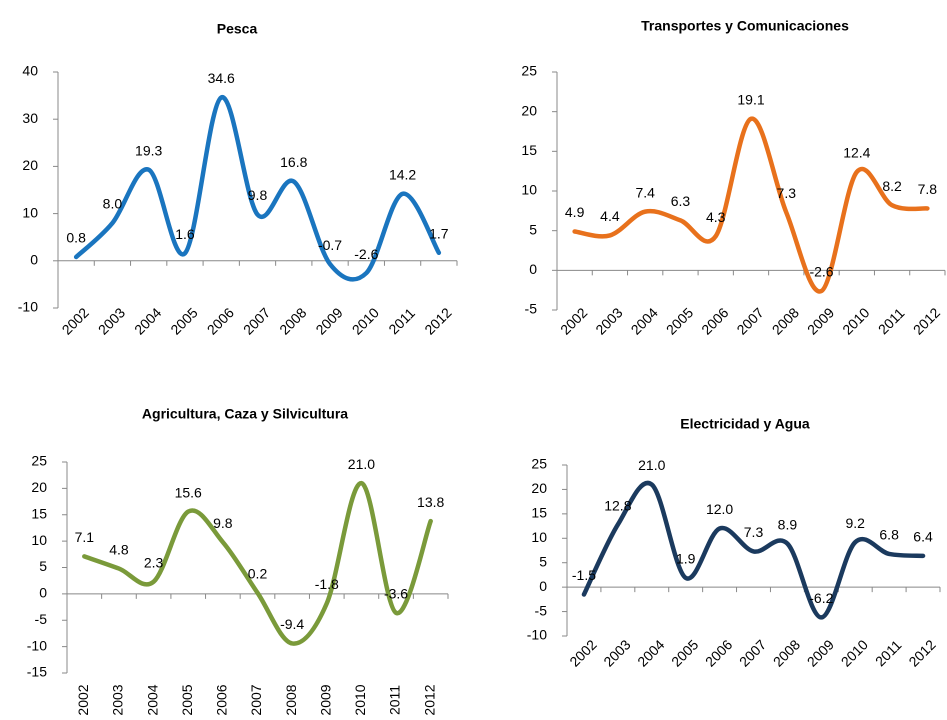 This screenshot has width=947, height=720. Describe the element at coordinates (292, 624) in the screenshot. I see `data-label: -9.4` at that location.